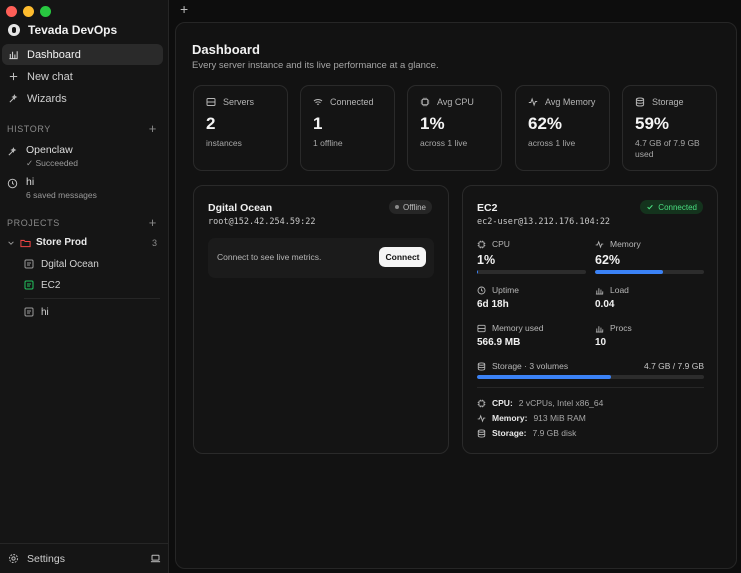  Describe the element at coordinates (82, 222) in the screenshot. I see `projects-section-header: PROJECTS +` at that location.